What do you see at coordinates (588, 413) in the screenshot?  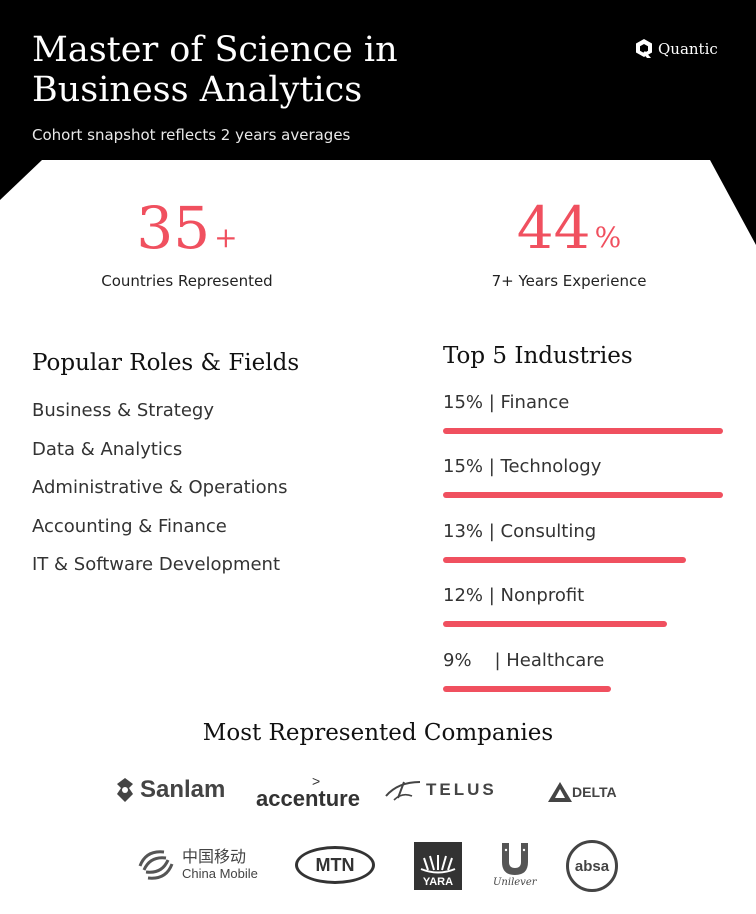 I see `industry-item: 15% | Finance` at bounding box center [588, 413].